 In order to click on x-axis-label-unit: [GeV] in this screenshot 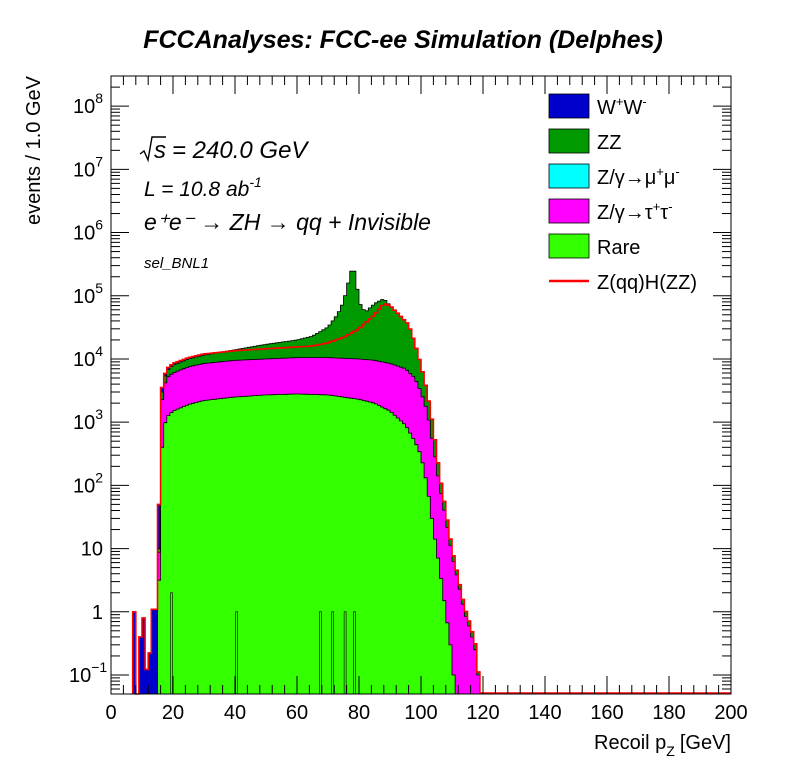, I will do `click(705, 743)`.